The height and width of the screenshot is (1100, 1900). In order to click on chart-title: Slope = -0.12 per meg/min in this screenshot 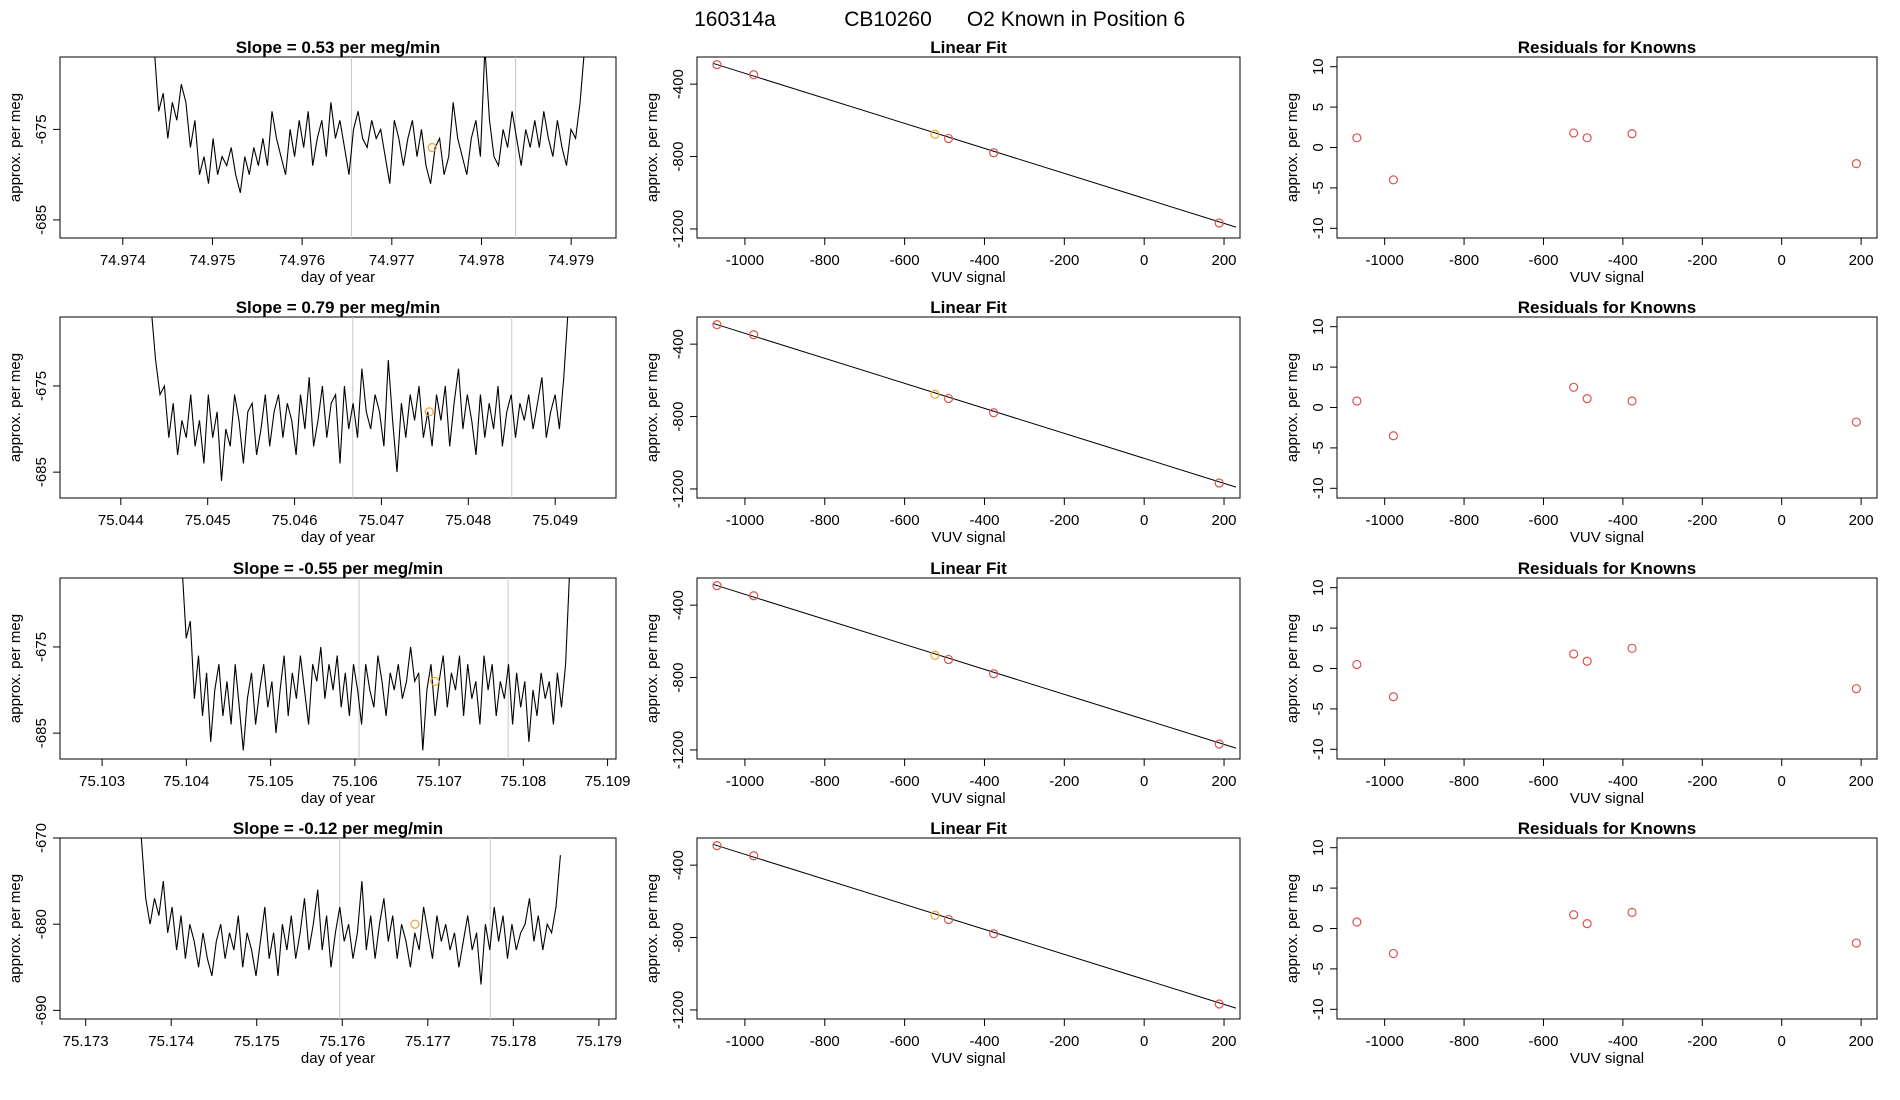, I will do `click(338, 828)`.